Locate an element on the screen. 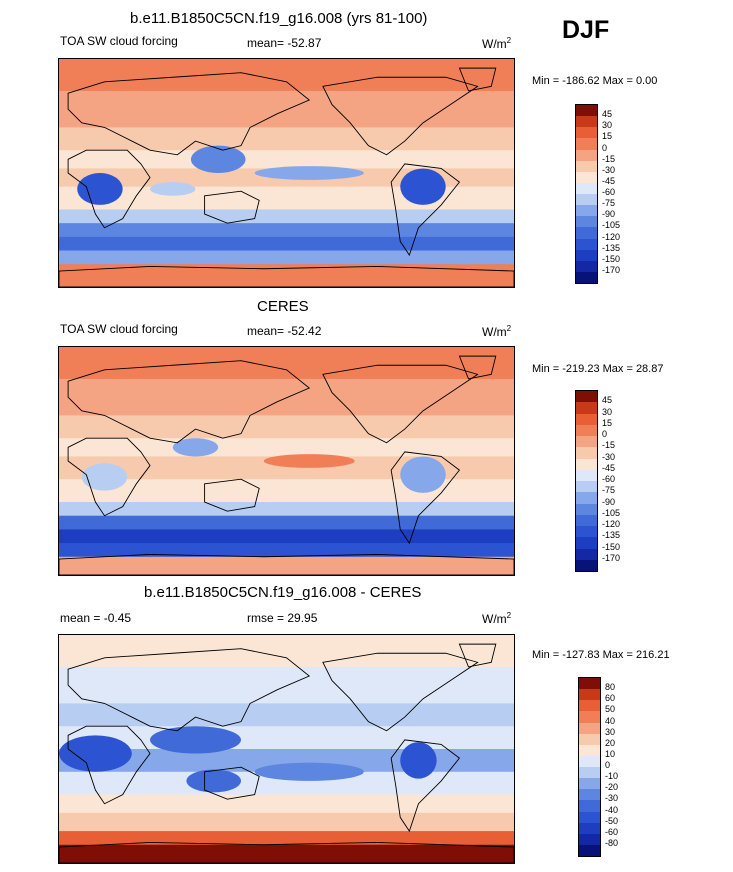 Image resolution: width=733 pixels, height=872 pixels. colorbar-tick-label: -60 is located at coordinates (609, 479).